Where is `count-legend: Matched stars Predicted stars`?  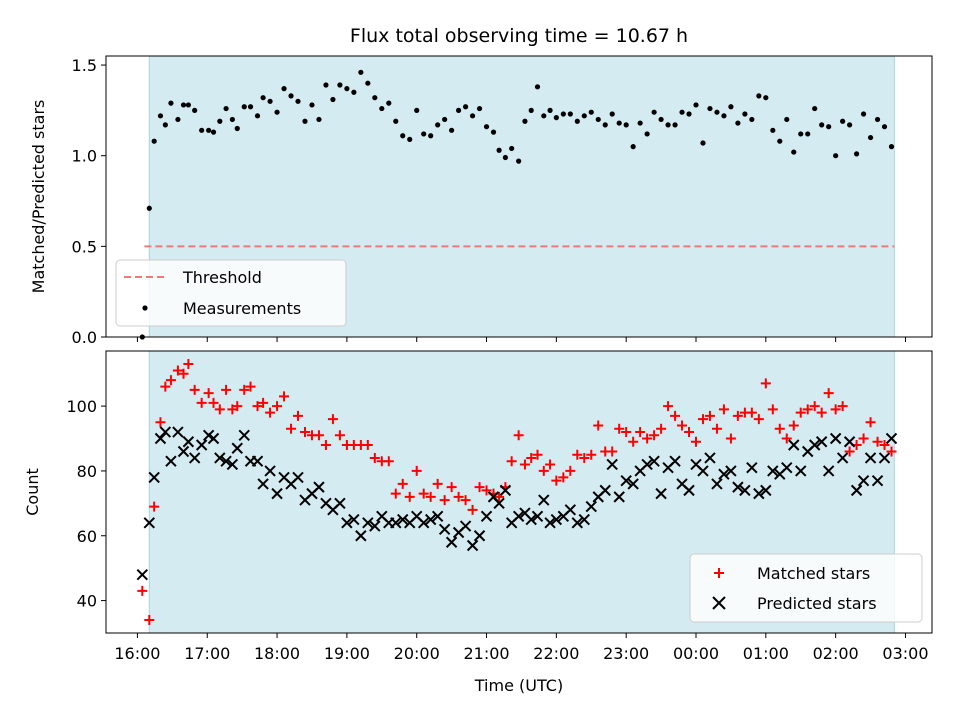 count-legend: Matched stars Predicted stars is located at coordinates (806, 588).